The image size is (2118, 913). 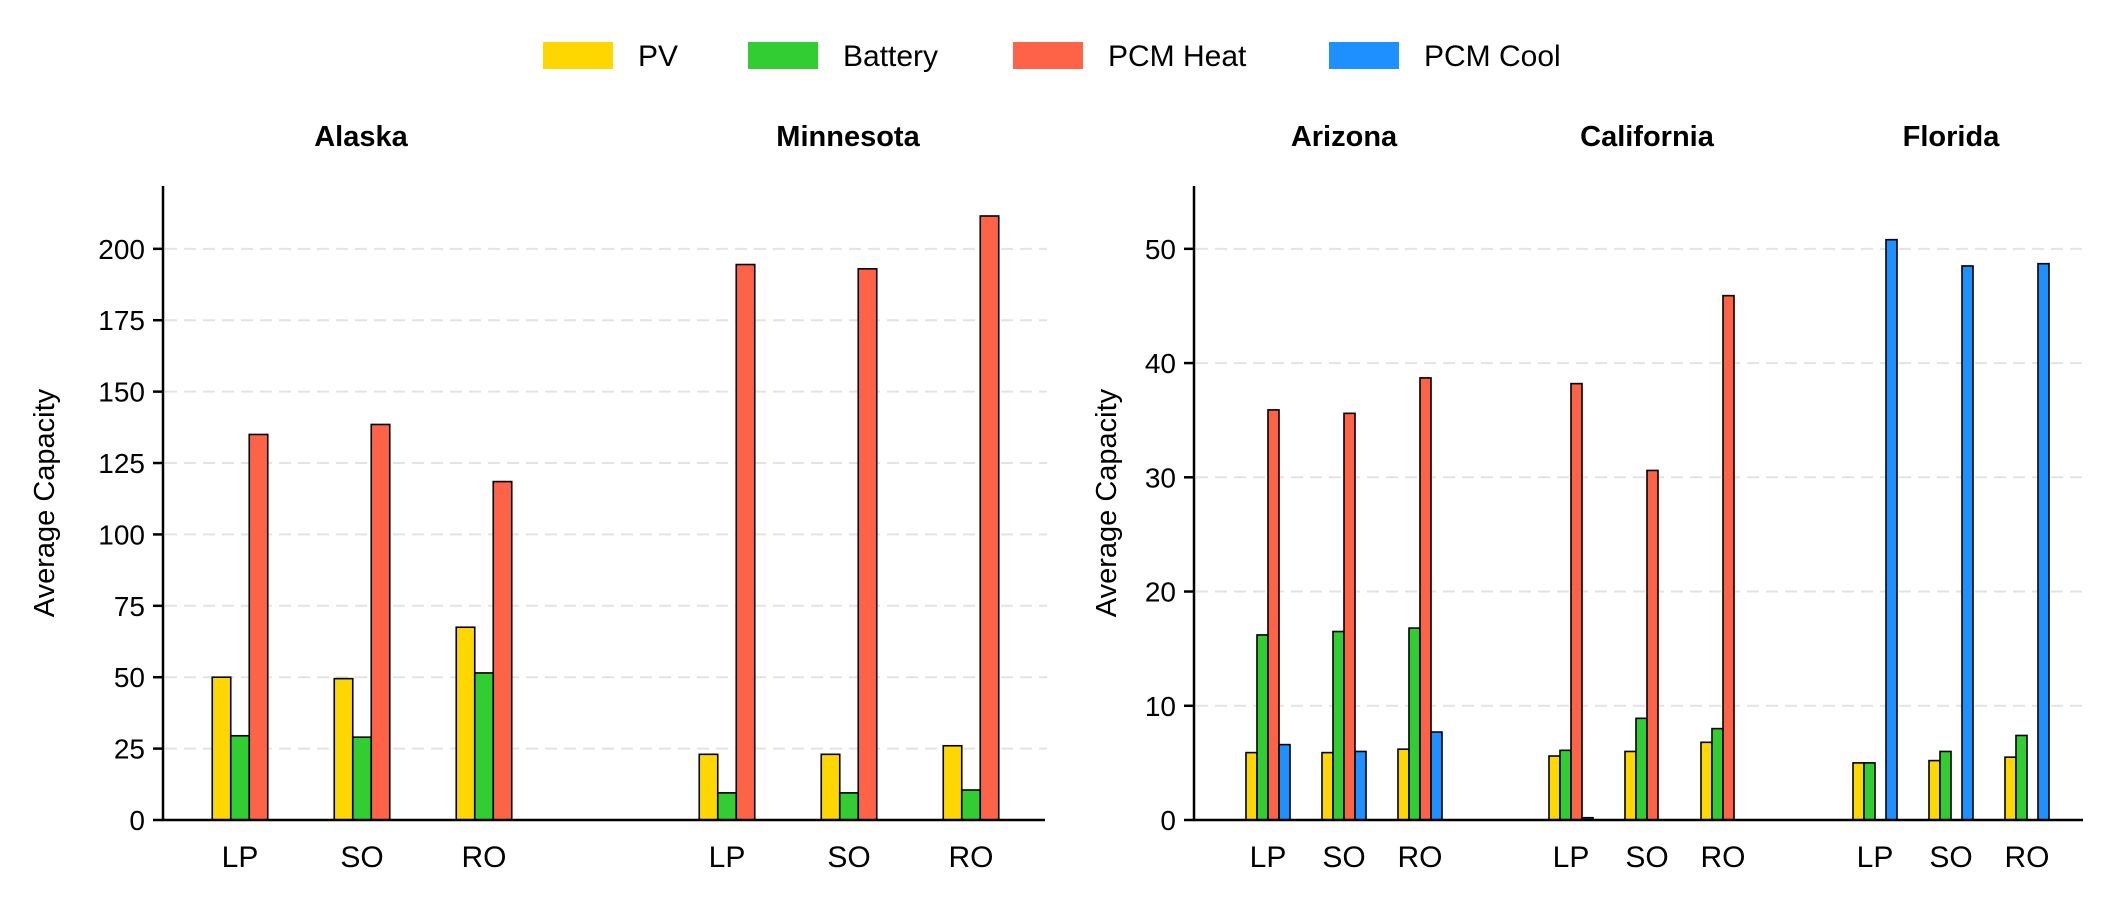 What do you see at coordinates (1492, 56) in the screenshot?
I see `legend-label-pcm-cool: PCM Cool` at bounding box center [1492, 56].